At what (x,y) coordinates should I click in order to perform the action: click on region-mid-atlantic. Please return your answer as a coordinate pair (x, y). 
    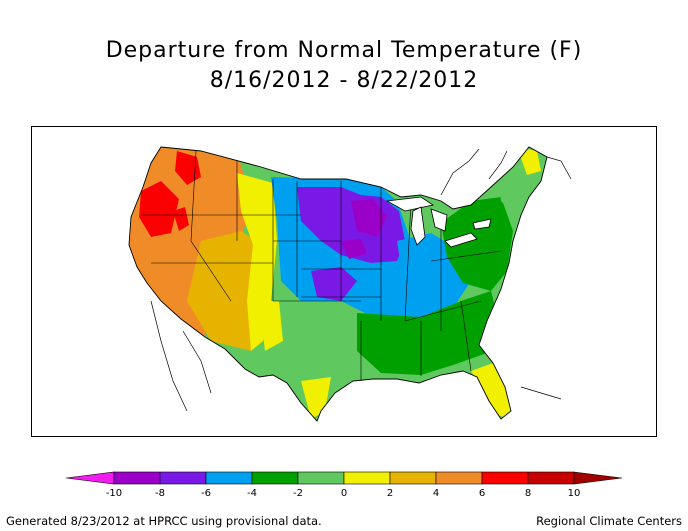
    Looking at the image, I should click on (477, 244).